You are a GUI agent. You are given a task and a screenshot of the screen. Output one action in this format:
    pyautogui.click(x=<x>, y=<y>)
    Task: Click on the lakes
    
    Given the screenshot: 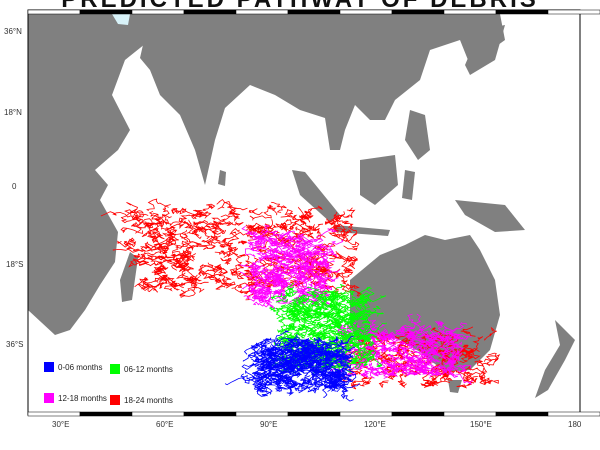 What is the action you would take?
    pyautogui.click(x=121, y=19)
    